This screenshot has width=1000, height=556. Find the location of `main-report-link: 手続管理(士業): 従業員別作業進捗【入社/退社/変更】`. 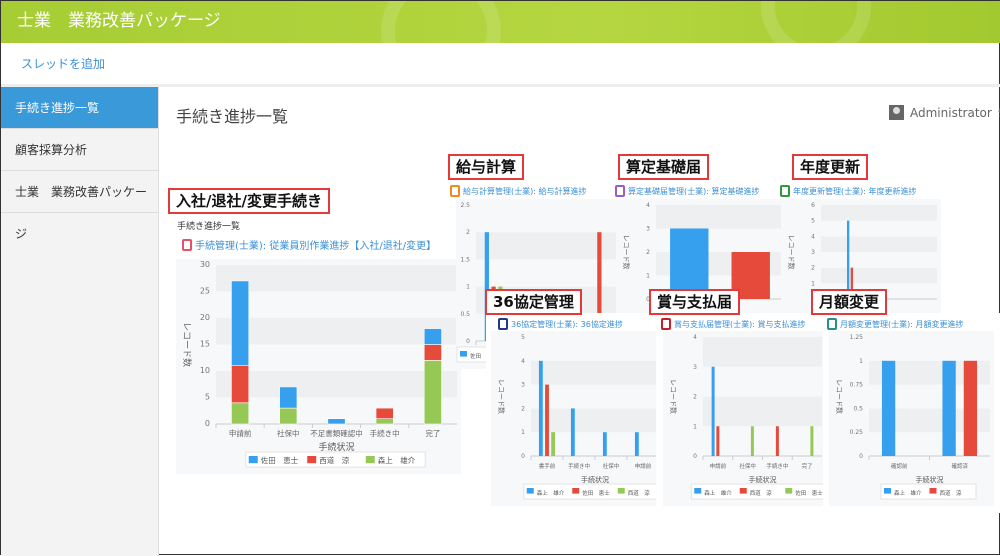

main-report-link: 手続管理(士業): 従業員別作業進捗【入社/退社/変更】 is located at coordinates (309, 244).